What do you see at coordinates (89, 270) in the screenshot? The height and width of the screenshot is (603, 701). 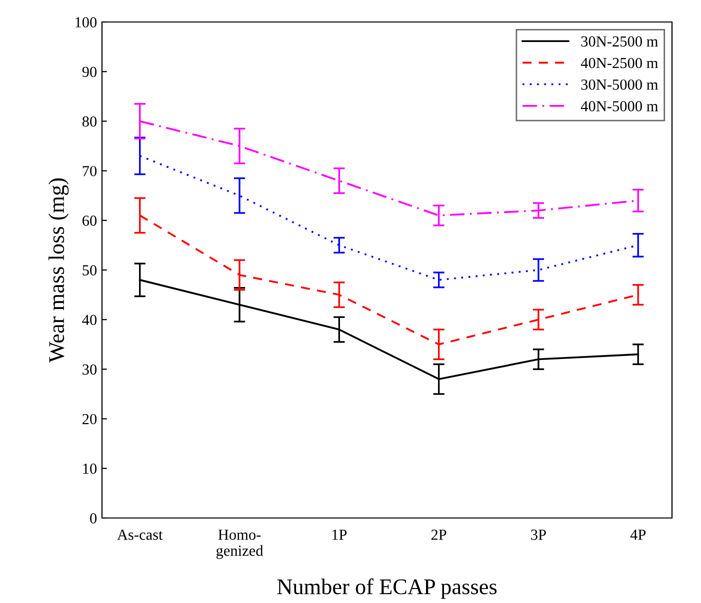 I see `y-tick-label: 50` at bounding box center [89, 270].